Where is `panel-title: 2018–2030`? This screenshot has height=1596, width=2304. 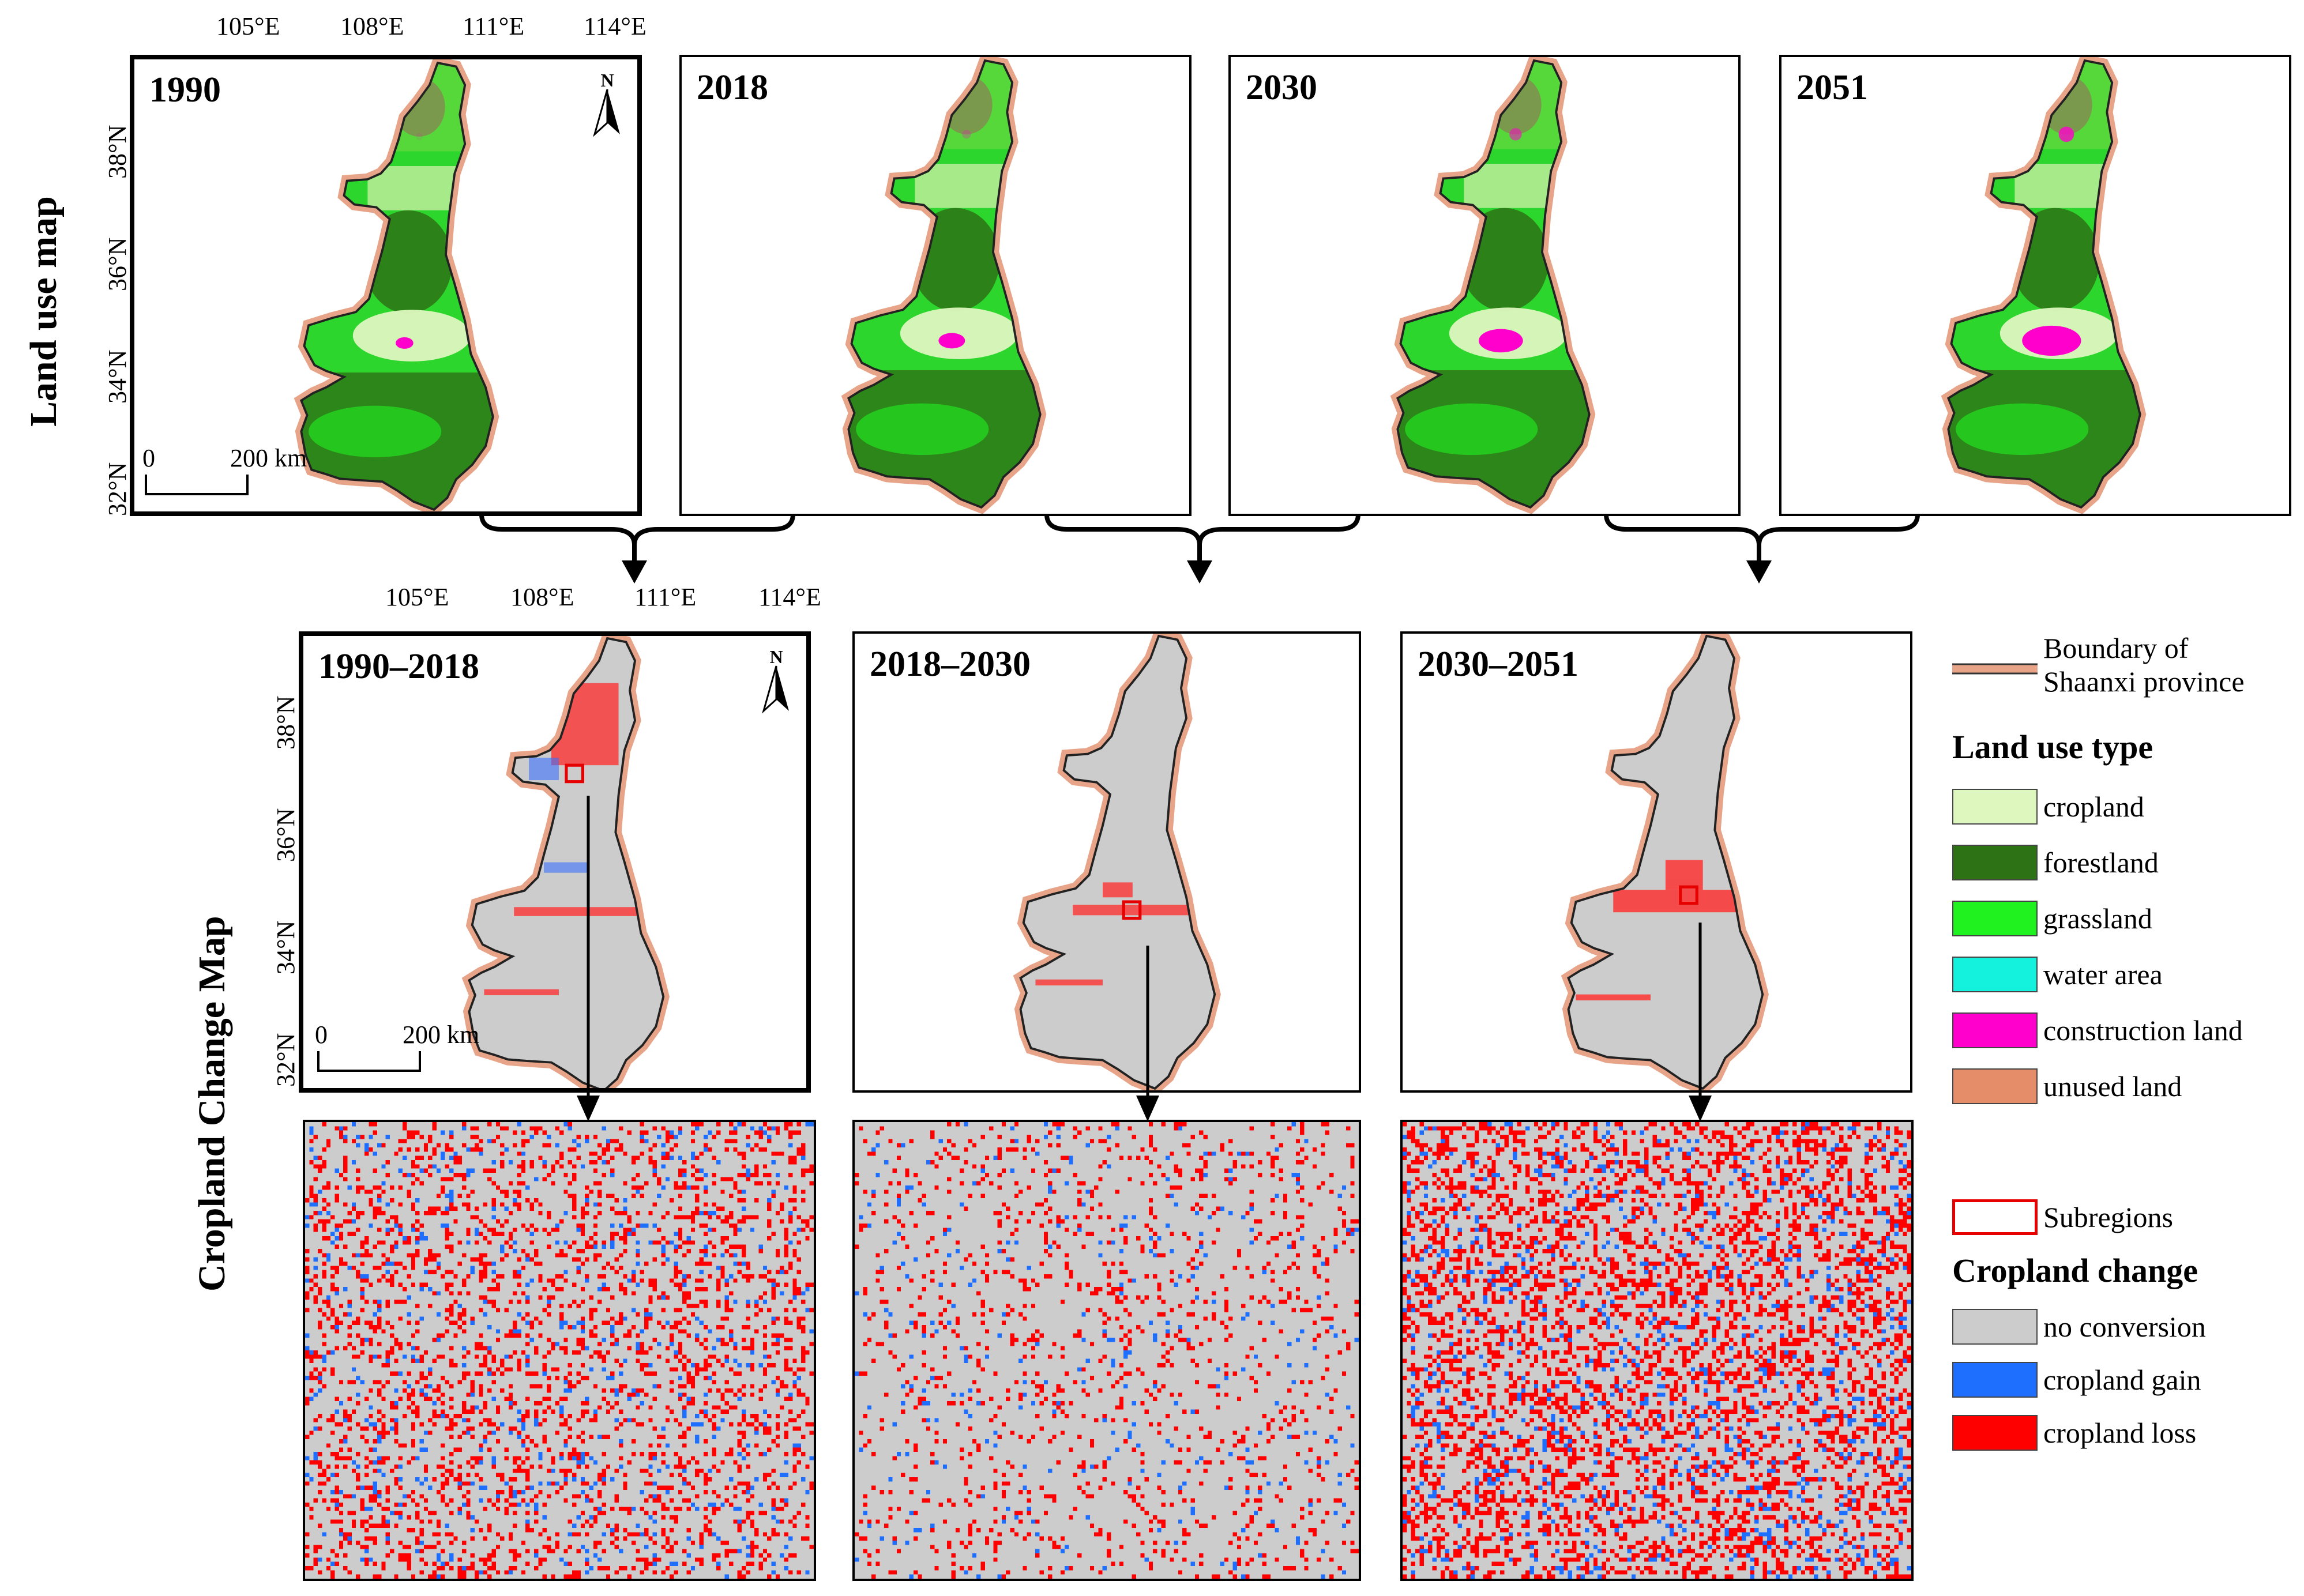
panel-title: 2018–2030 is located at coordinates (951, 664).